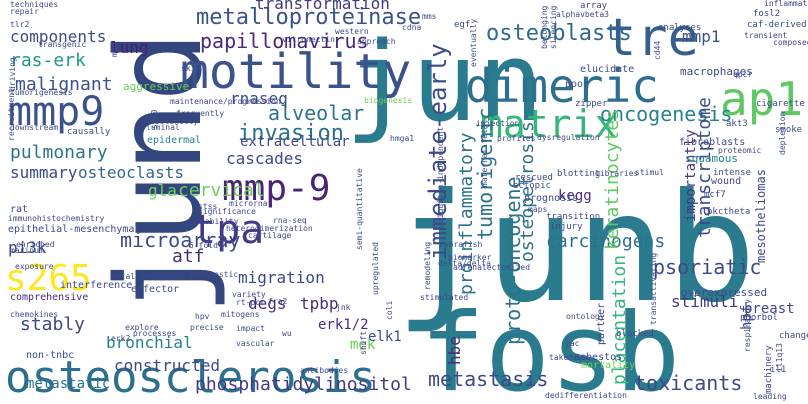 This screenshot has height=404, width=808. I want to click on cloud-word: mitogens, so click(240, 314).